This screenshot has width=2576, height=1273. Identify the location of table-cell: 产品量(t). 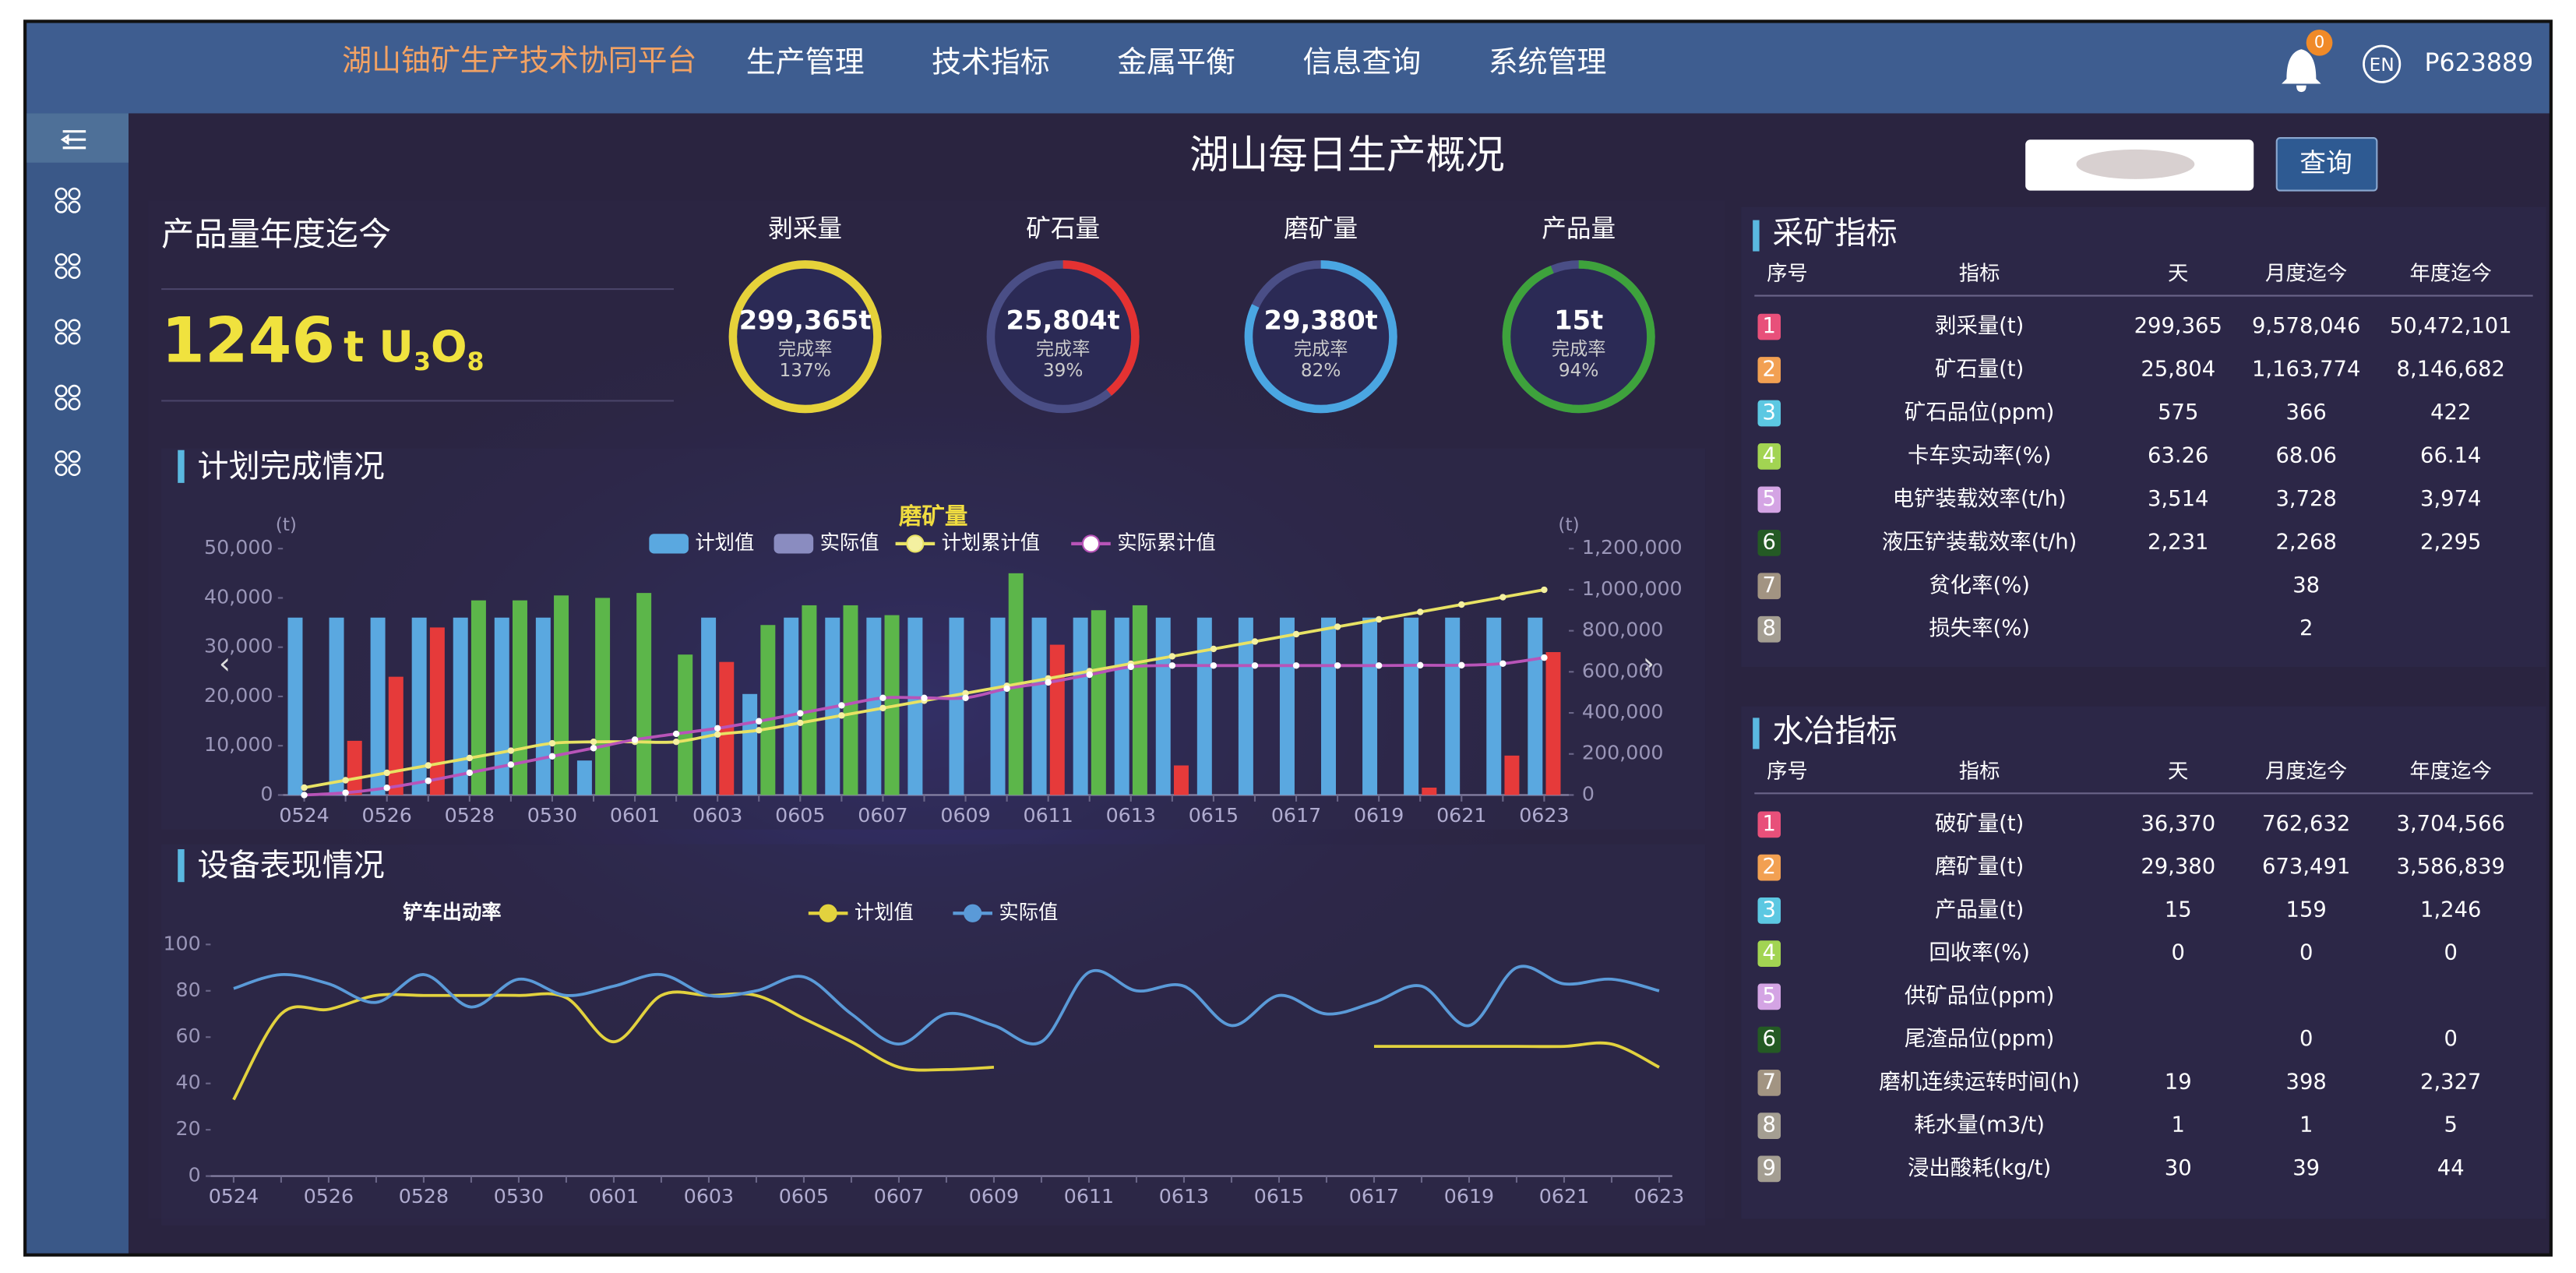
(1980, 909).